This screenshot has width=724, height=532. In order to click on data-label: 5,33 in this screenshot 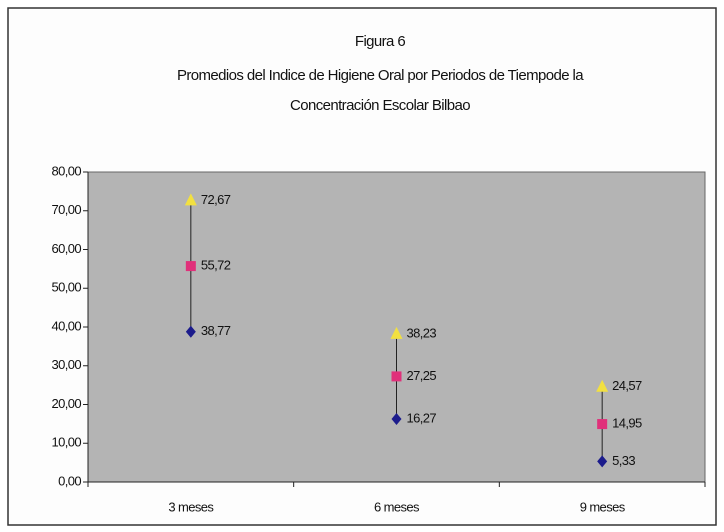, I will do `click(623, 460)`.